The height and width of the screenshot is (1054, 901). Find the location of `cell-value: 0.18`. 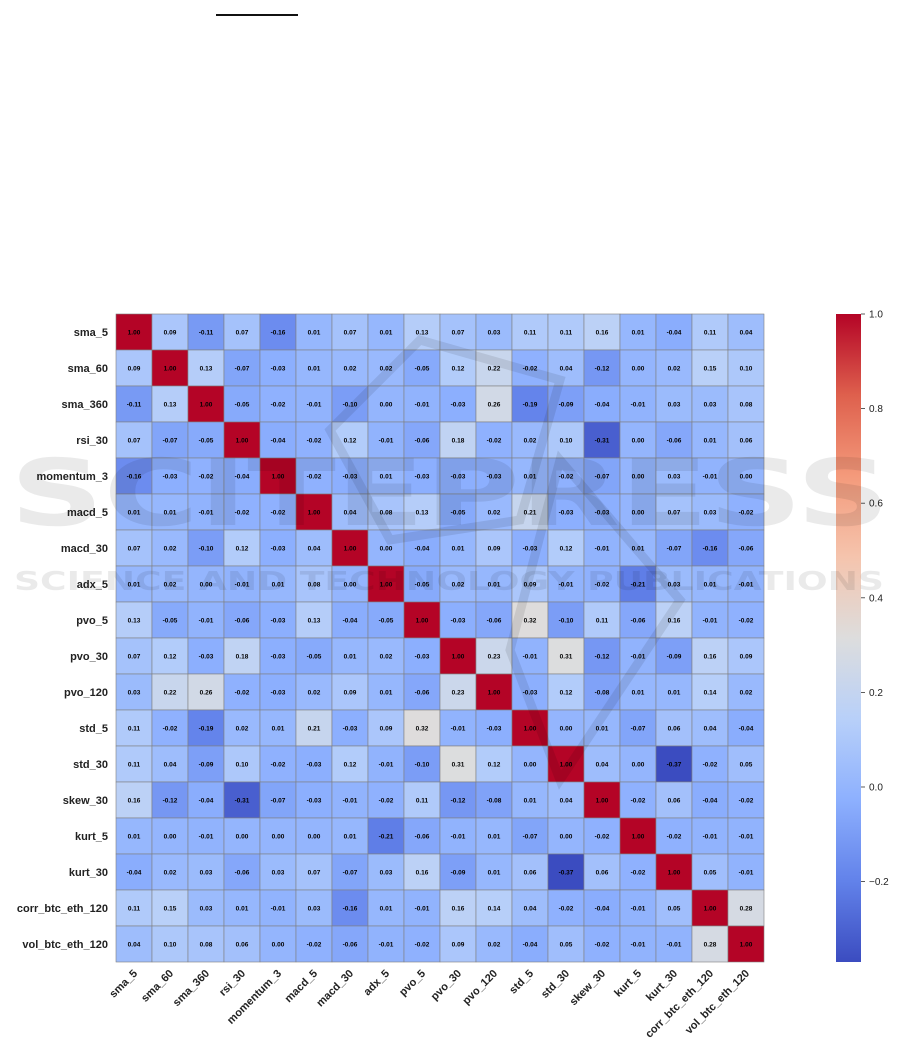

cell-value: 0.18 is located at coordinates (458, 440).